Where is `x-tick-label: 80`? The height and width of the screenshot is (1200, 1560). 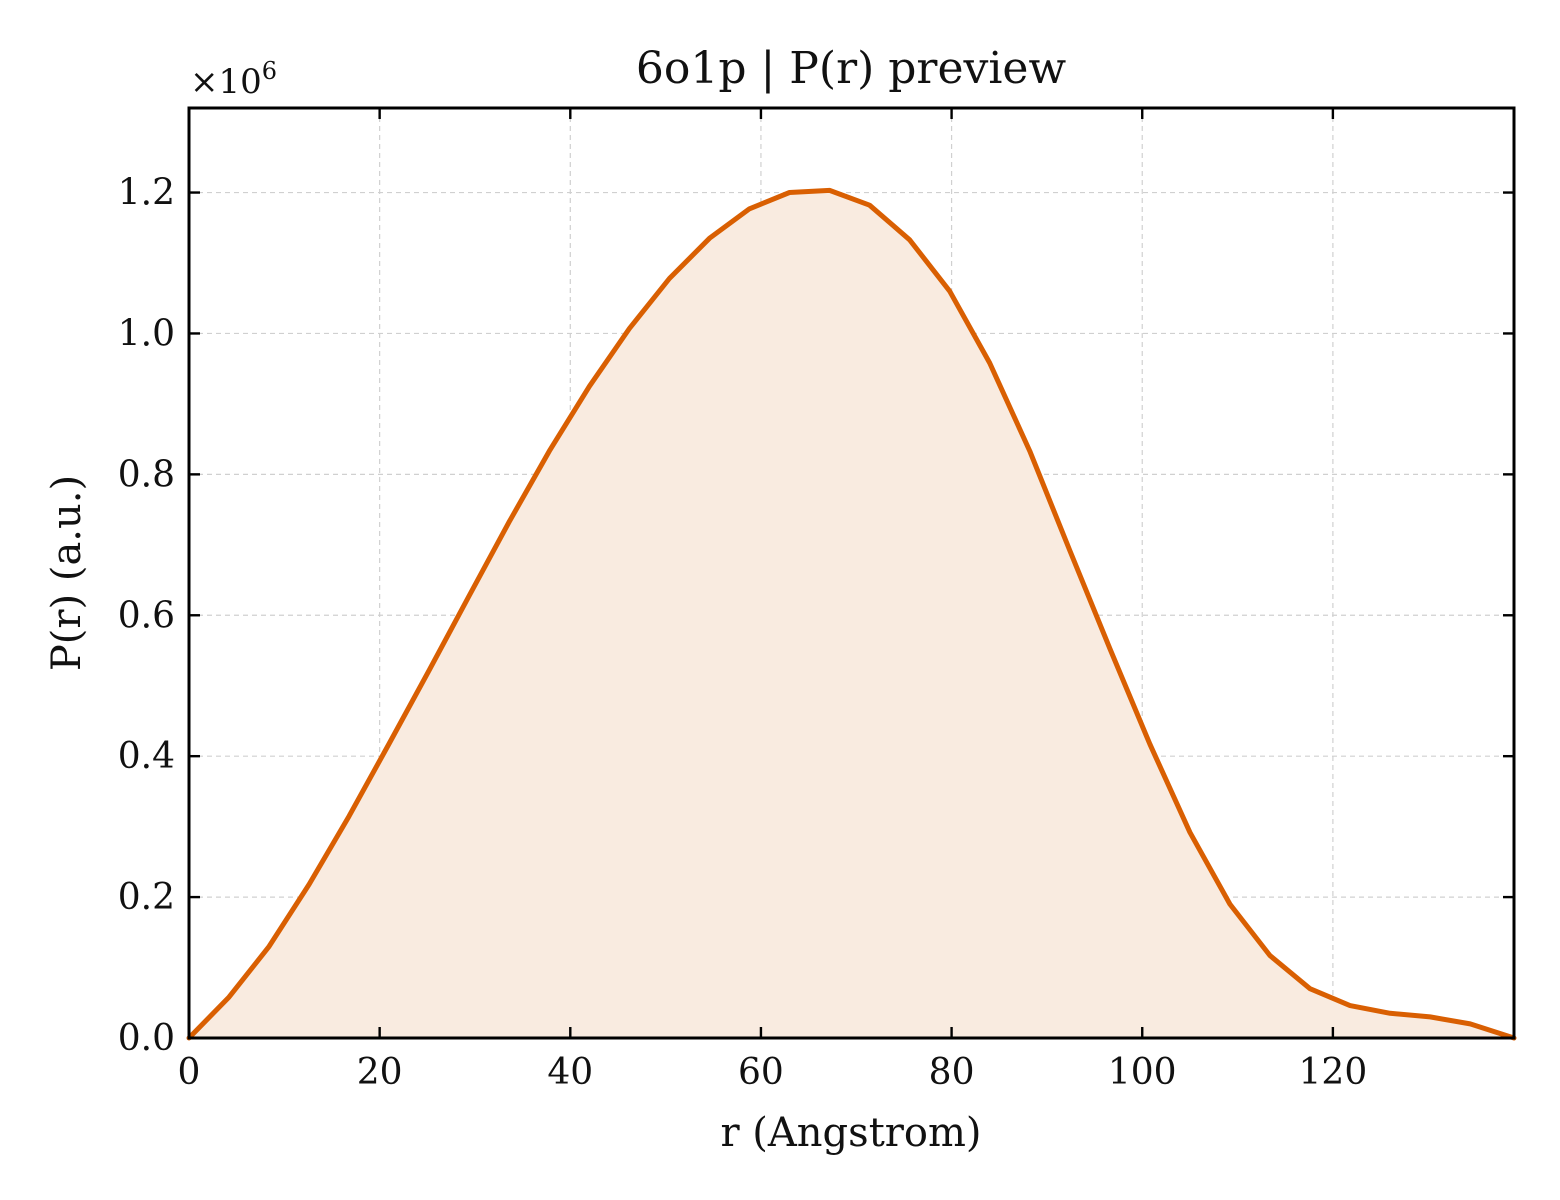 x-tick-label: 80 is located at coordinates (952, 1072).